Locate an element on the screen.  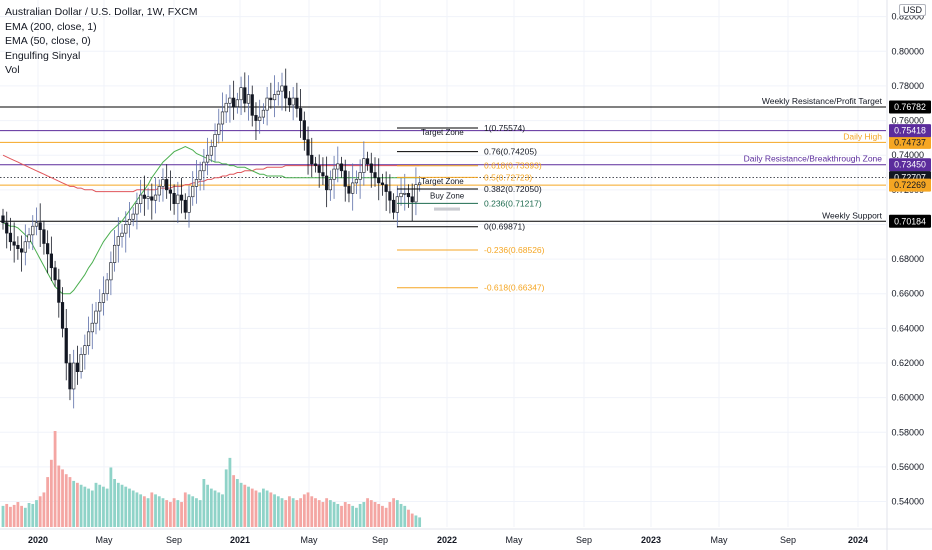
time-tick-label: 2023 is located at coordinates (651, 540).